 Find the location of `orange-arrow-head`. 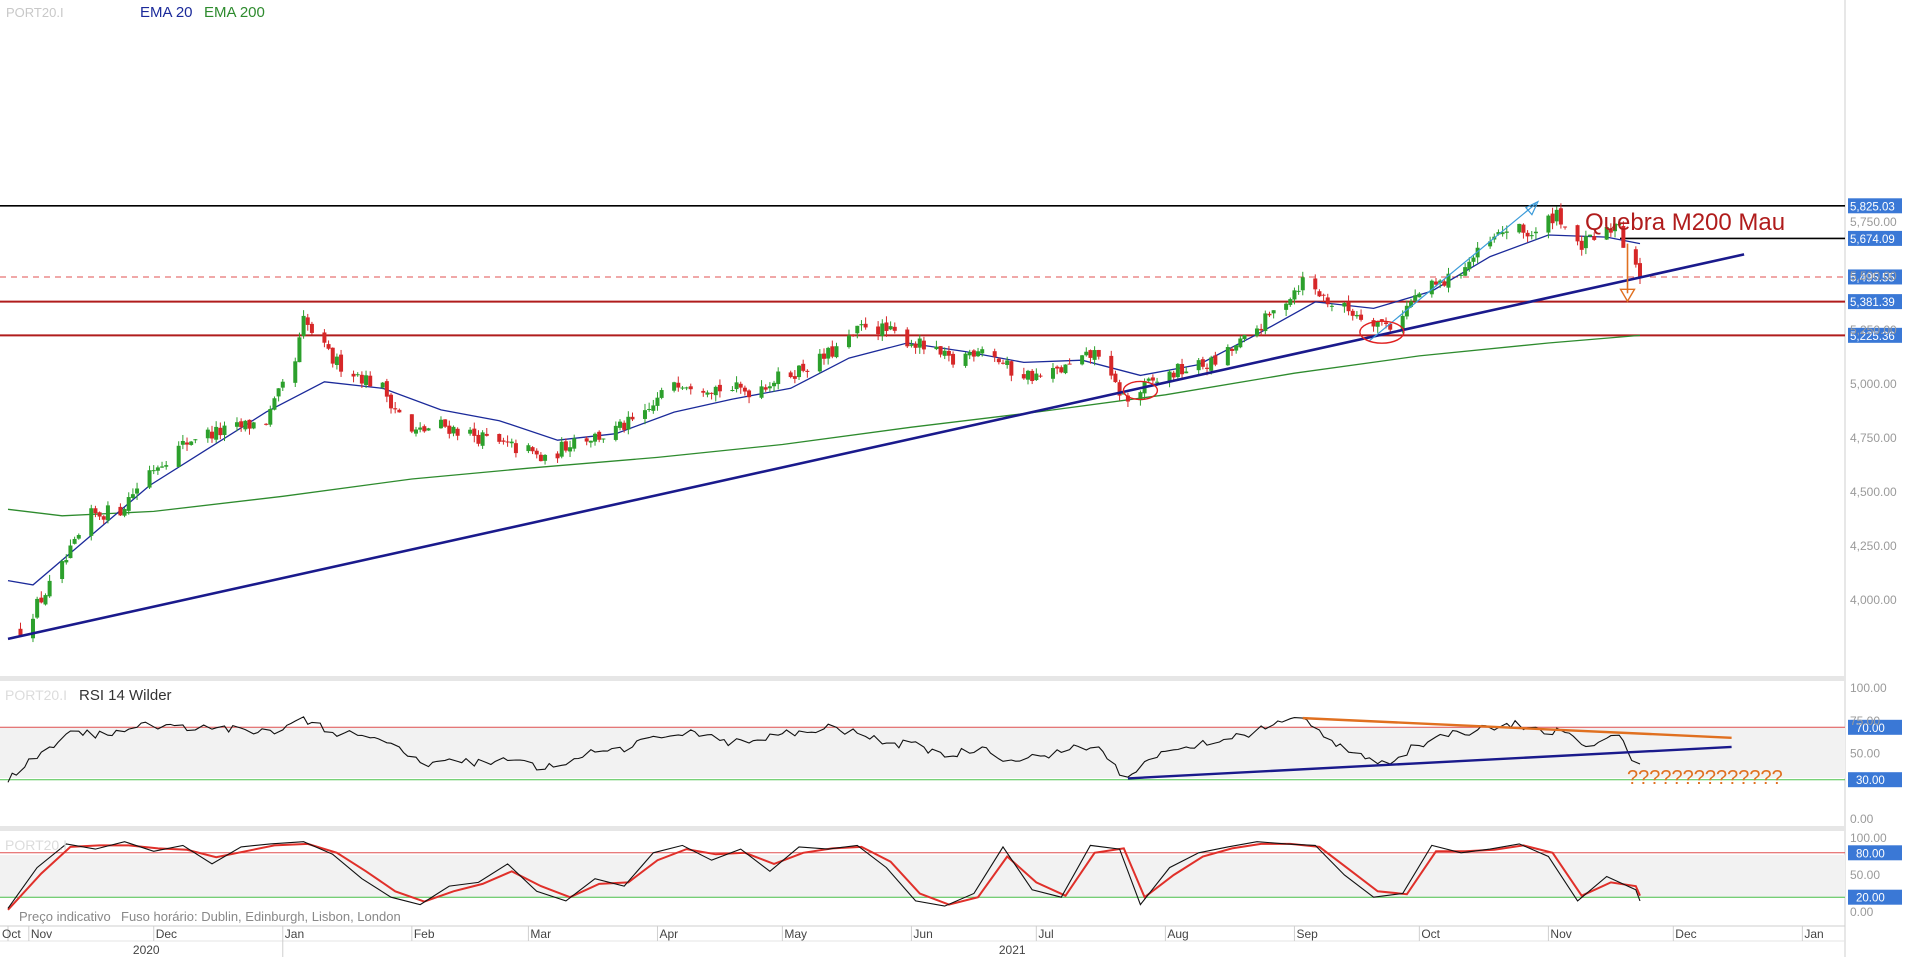

orange-arrow-head is located at coordinates (1627, 295).